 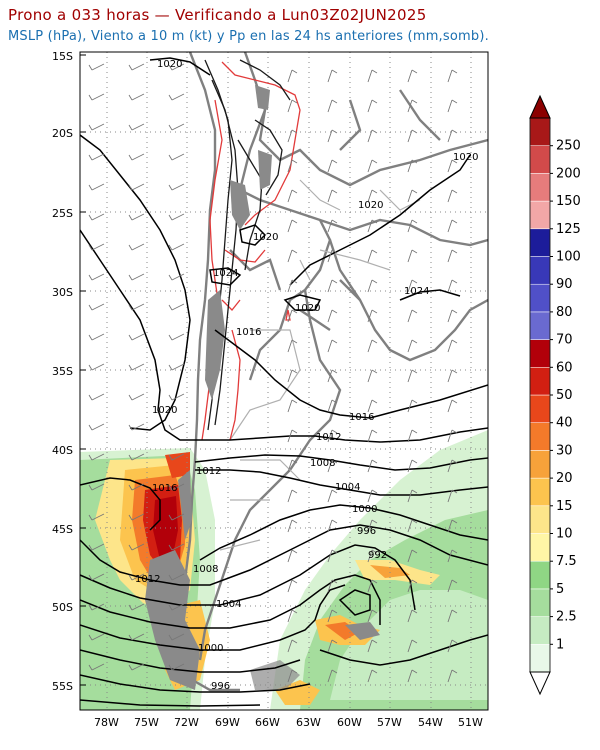 I want to click on lat-label: 20S, so click(x=62, y=133).